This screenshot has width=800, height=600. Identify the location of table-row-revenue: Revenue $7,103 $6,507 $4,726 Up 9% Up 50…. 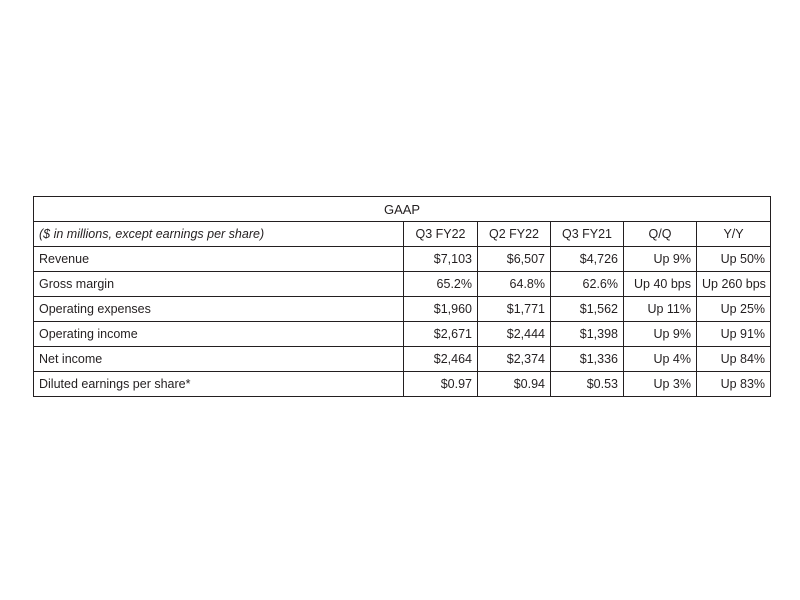
(402, 259).